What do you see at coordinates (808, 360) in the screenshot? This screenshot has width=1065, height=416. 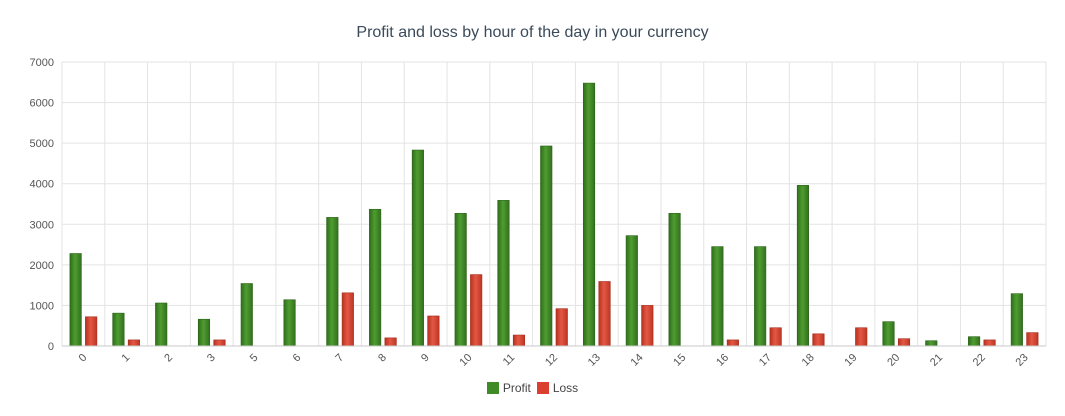 I see `x-tick-label: 18` at bounding box center [808, 360].